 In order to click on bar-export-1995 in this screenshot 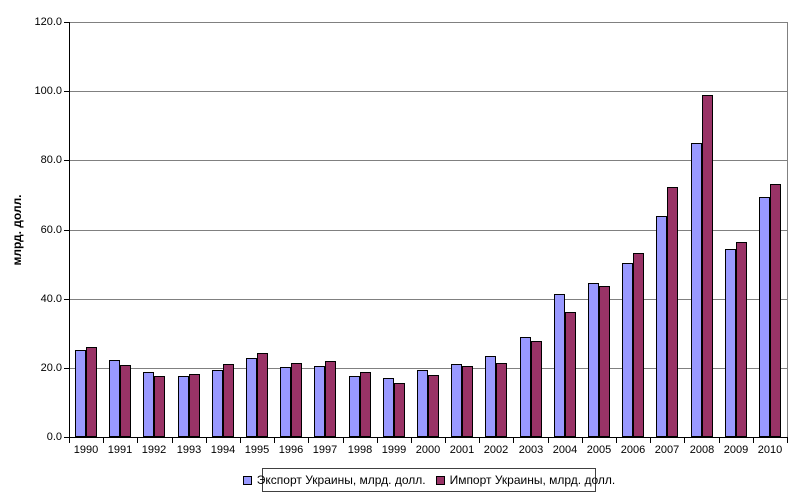, I will do `click(251, 397)`.